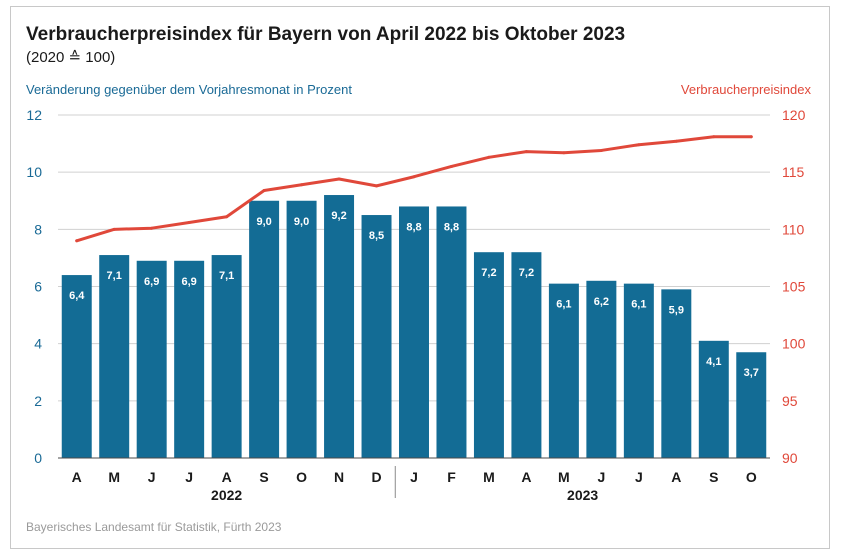  I want to click on y-tick-left: 6, so click(38, 287).